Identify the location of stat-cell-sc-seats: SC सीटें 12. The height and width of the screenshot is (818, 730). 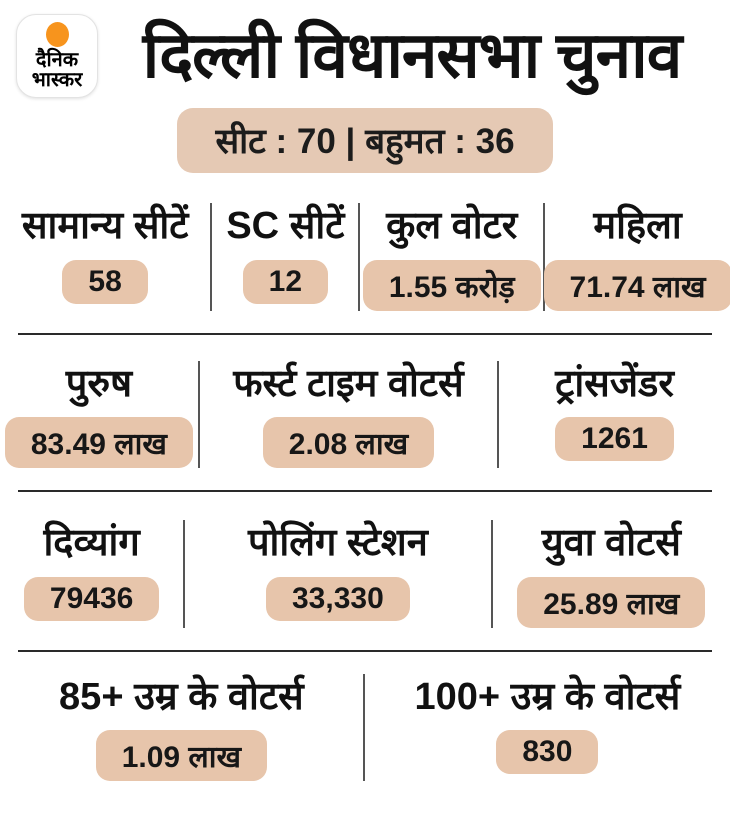
(284, 257).